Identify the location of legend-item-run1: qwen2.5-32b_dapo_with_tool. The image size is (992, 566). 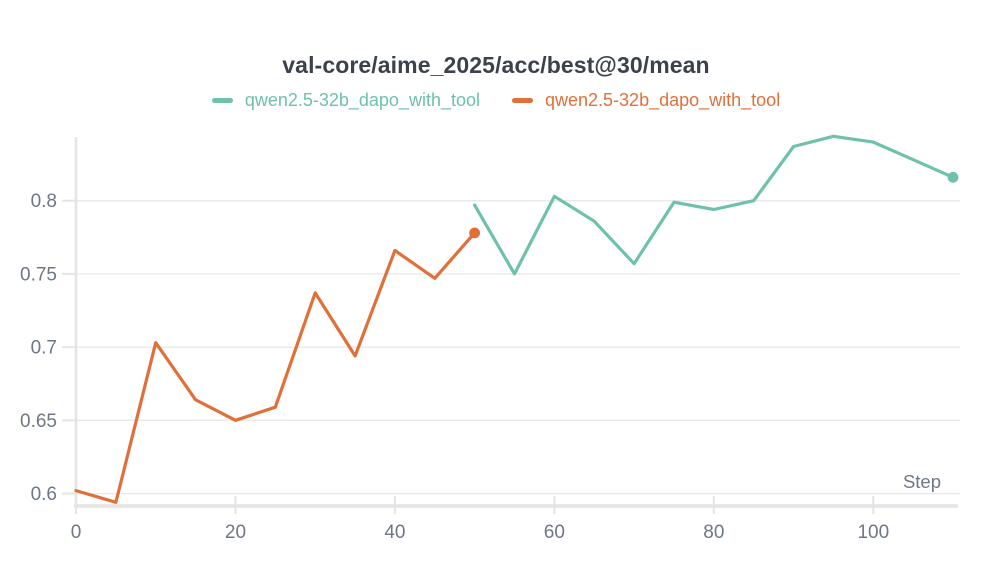
(345, 100).